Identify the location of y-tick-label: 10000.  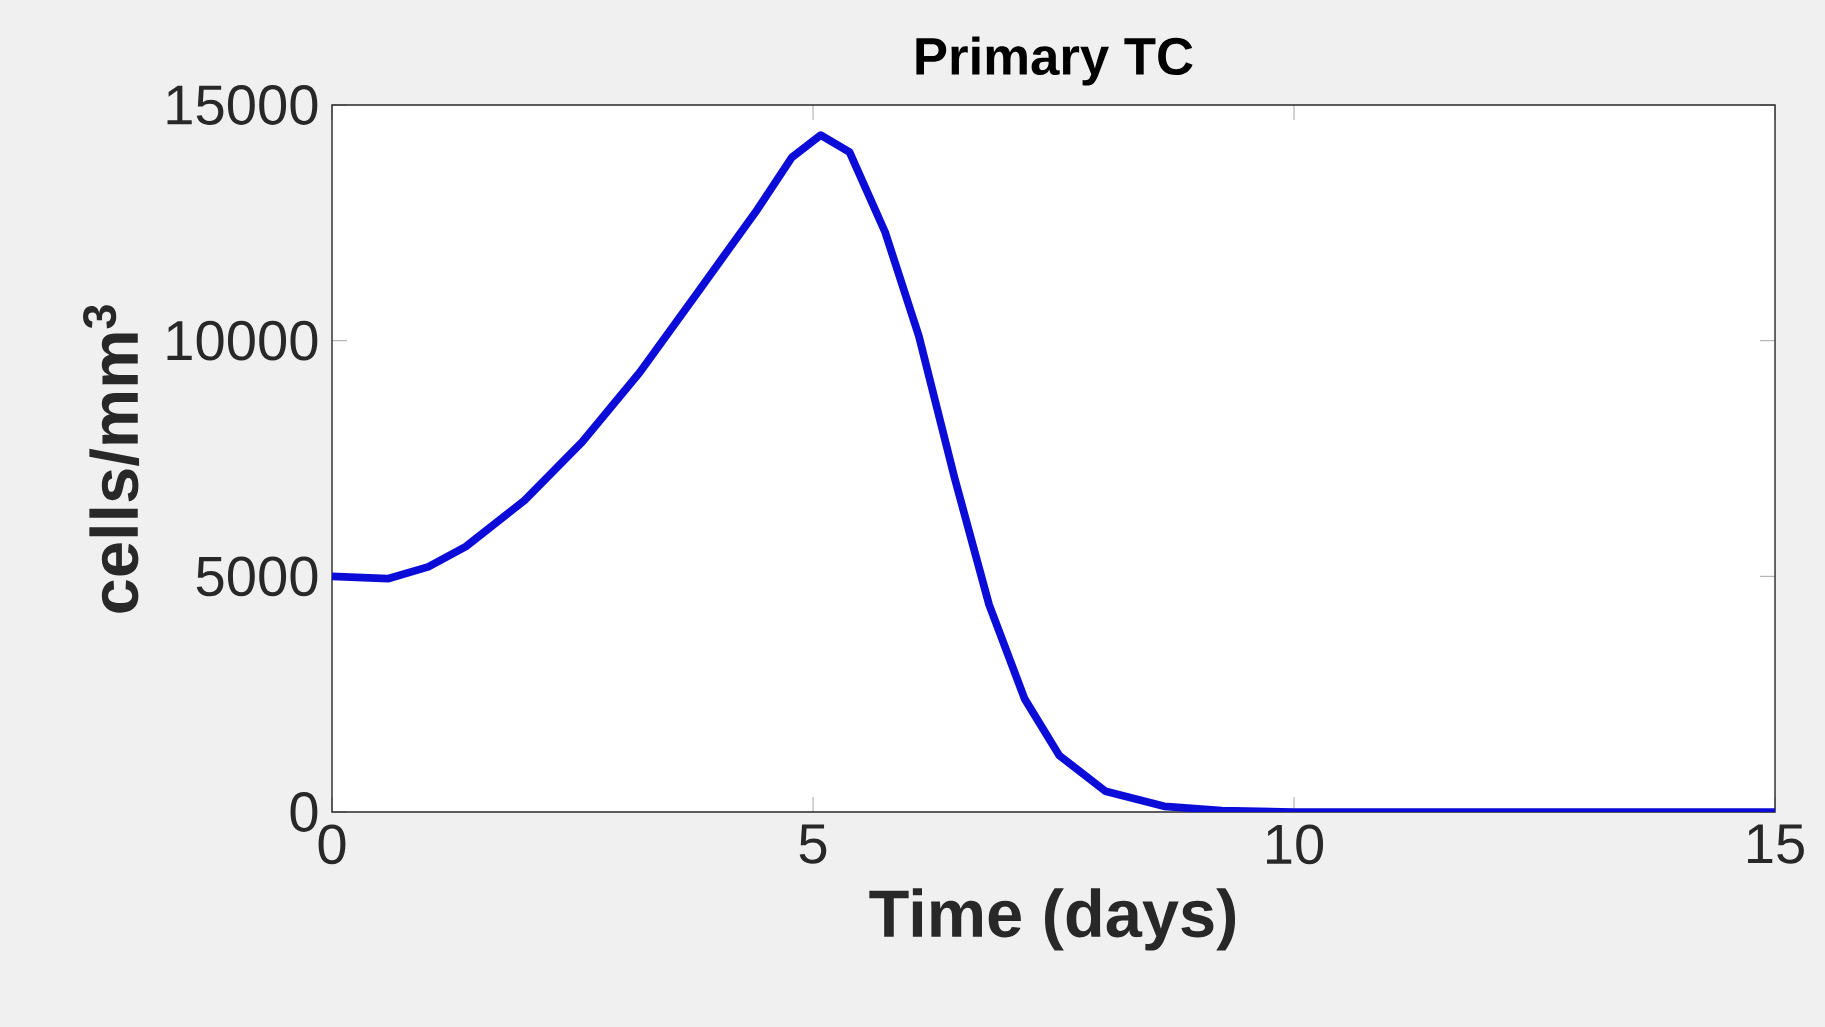
(242, 340).